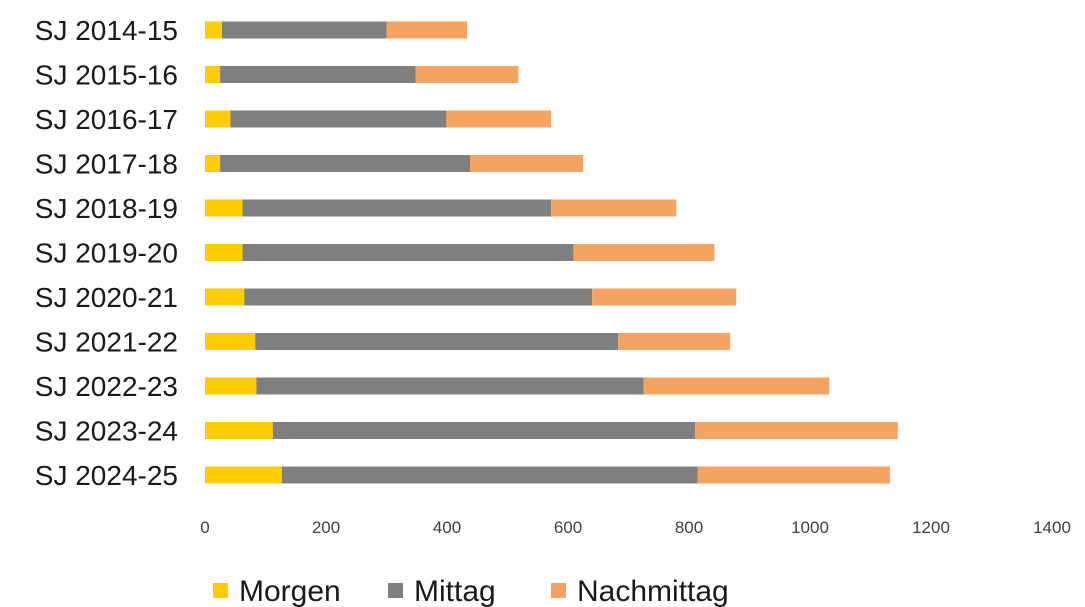 The image size is (1085, 607). What do you see at coordinates (1052, 527) in the screenshot?
I see `x-tick-label-1400: 1400` at bounding box center [1052, 527].